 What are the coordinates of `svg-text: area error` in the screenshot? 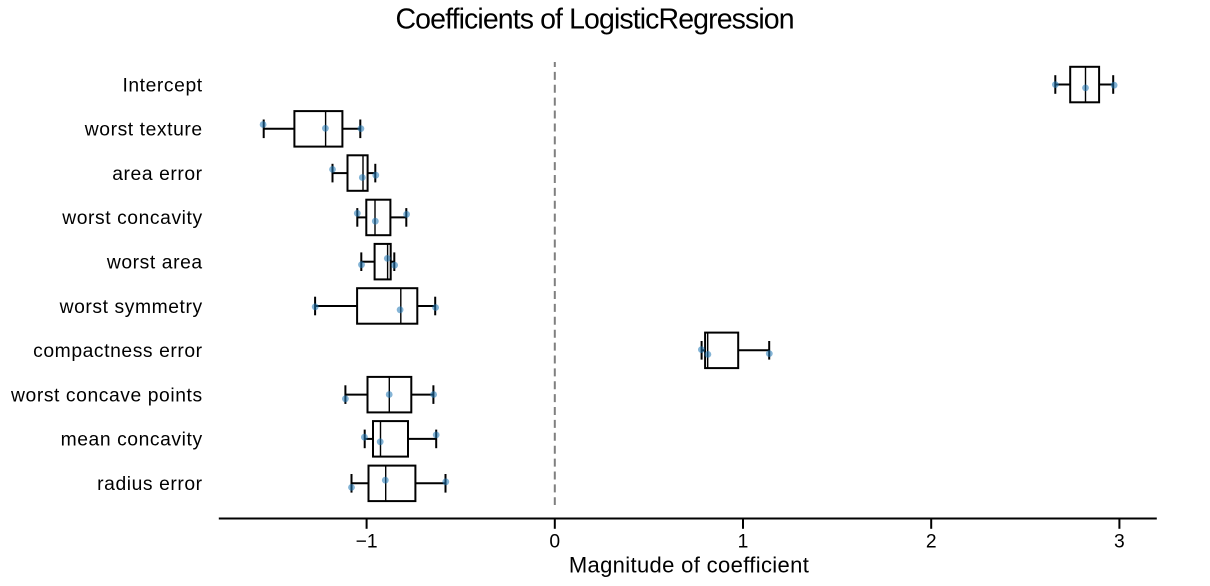 It's located at (157, 174).